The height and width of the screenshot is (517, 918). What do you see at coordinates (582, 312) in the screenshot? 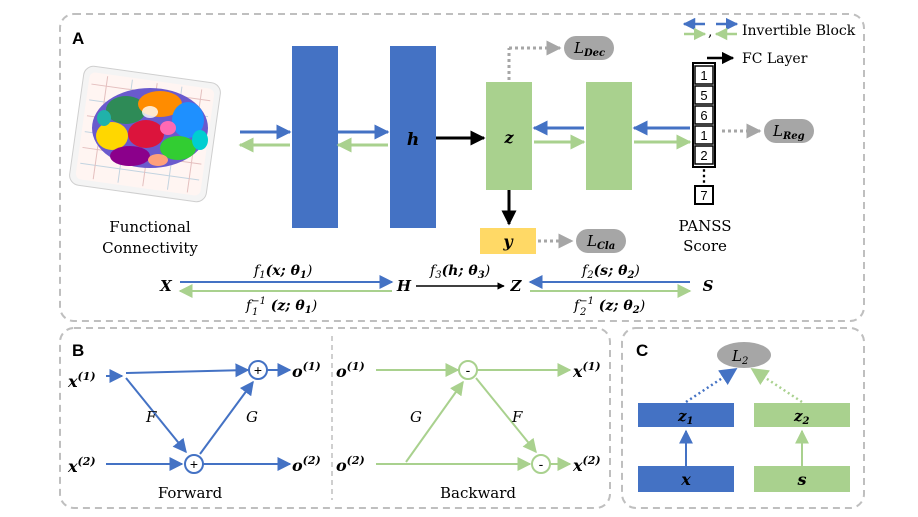
I see `eq-f2-inv-sub: 2` at bounding box center [582, 312].